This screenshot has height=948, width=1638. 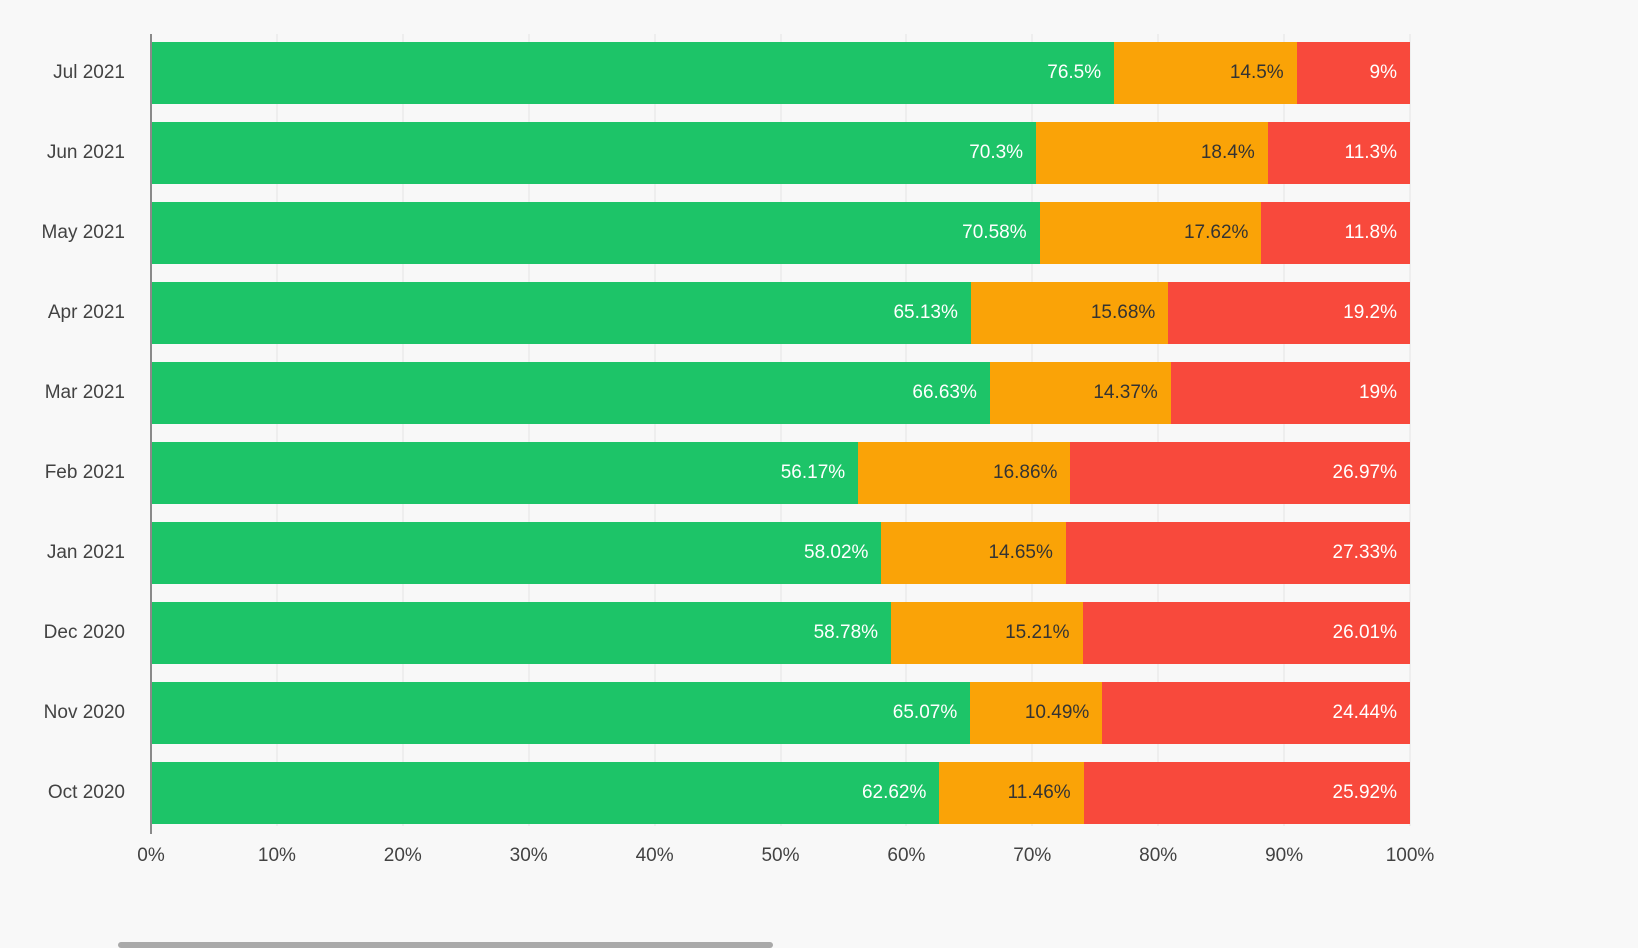 I want to click on bar-track: 58.02% 14.65% 27.33%, so click(x=780, y=553).